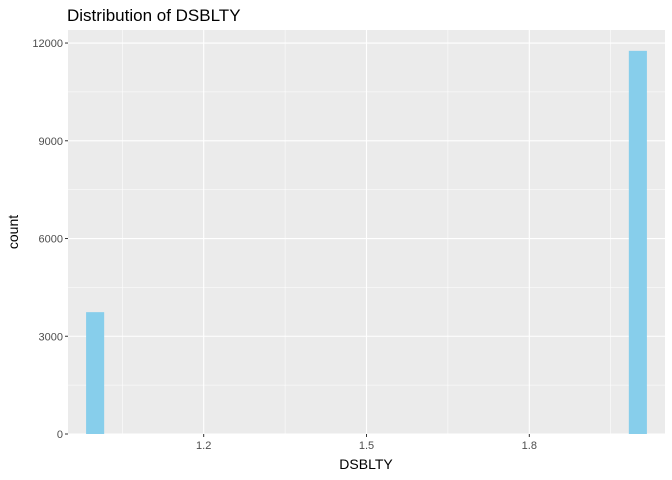  What do you see at coordinates (47, 44) in the screenshot?
I see `y-tick-label: 12000` at bounding box center [47, 44].